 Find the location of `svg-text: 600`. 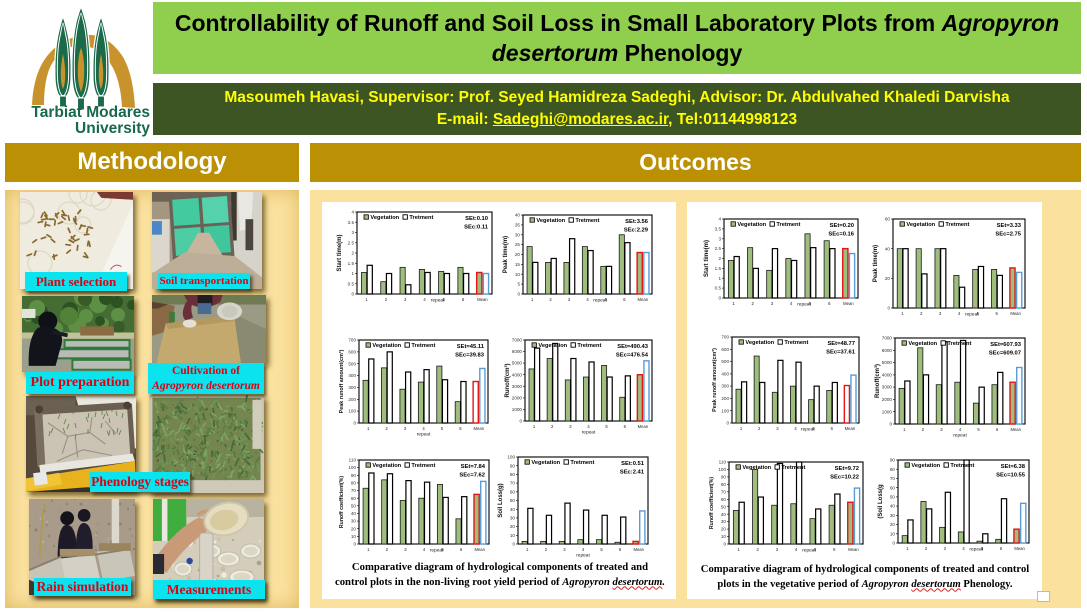

svg-text: 600 is located at coordinates (352, 352).